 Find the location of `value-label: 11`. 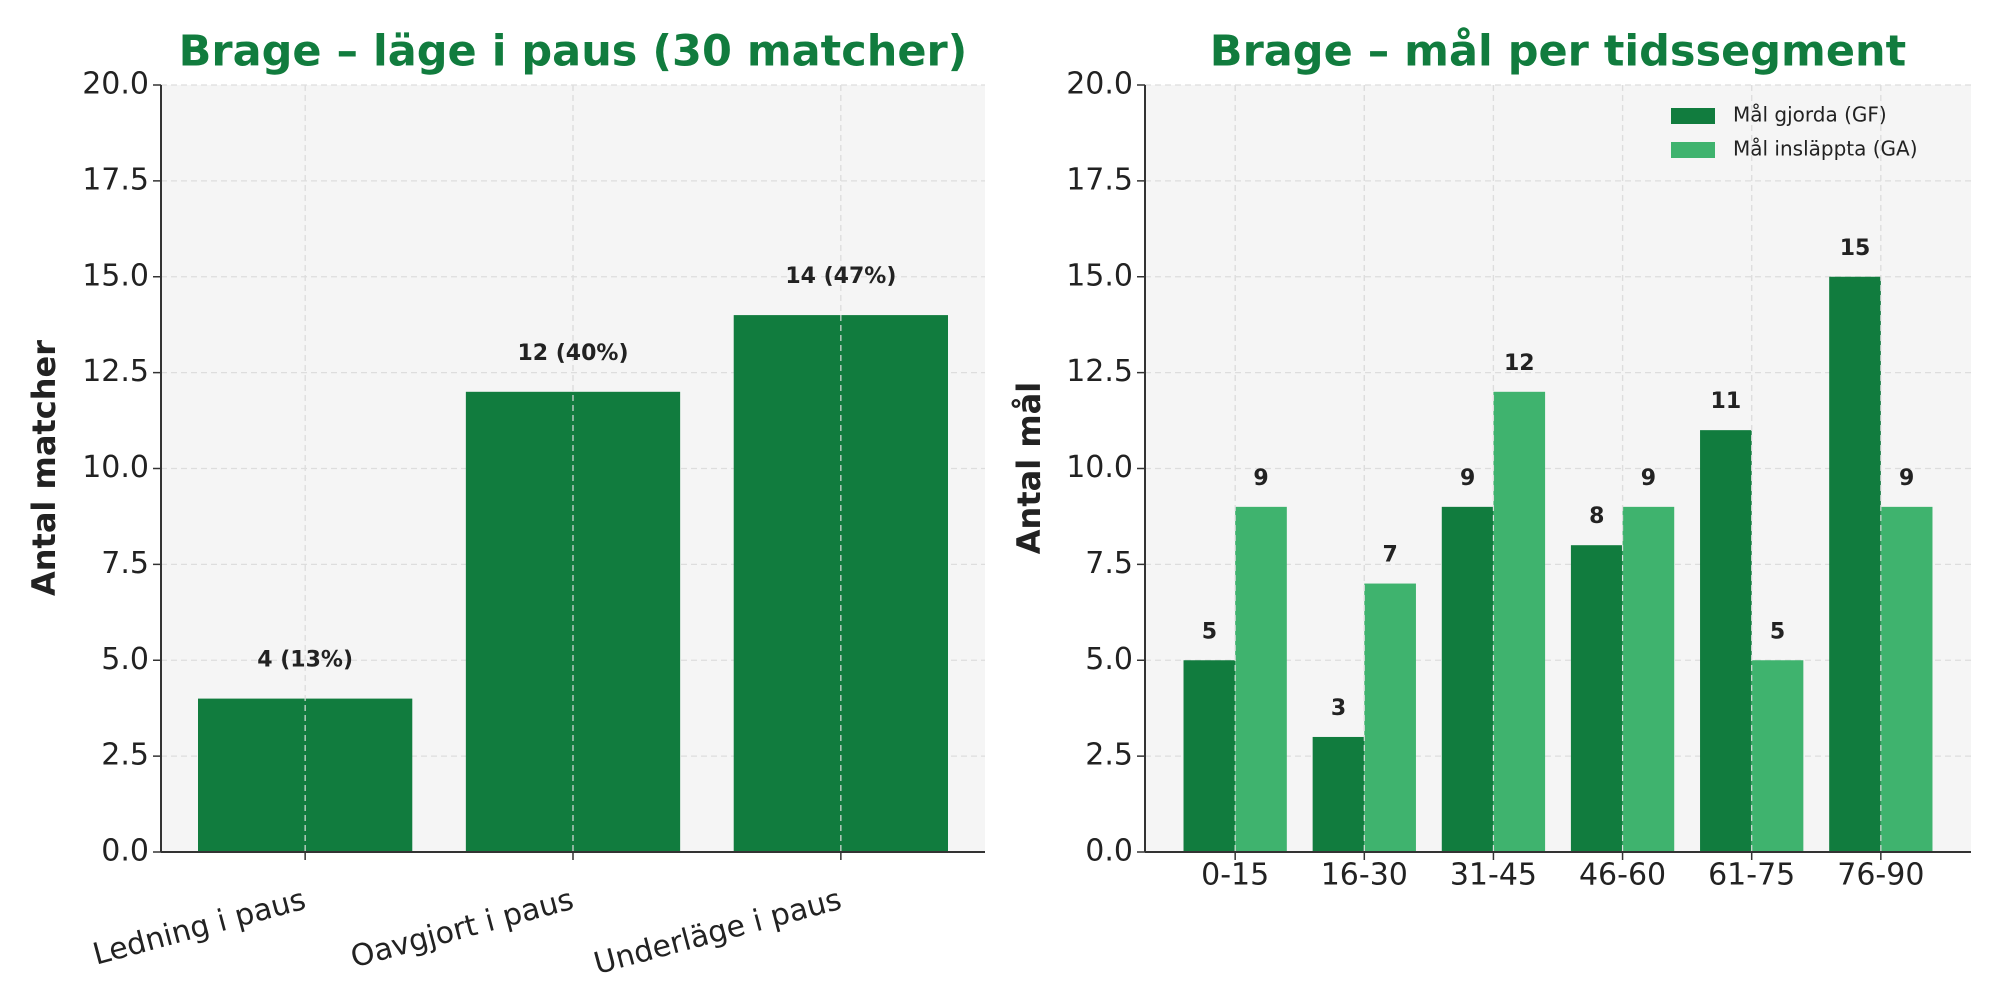

value-label: 11 is located at coordinates (1726, 401).